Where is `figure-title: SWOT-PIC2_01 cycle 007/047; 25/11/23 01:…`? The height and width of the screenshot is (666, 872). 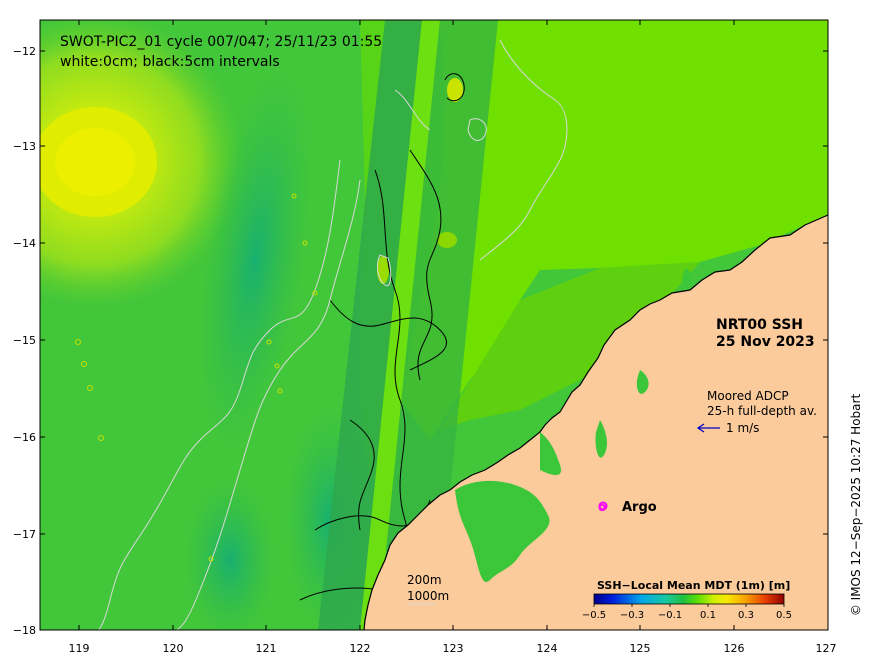 figure-title: SWOT-PIC2_01 cycle 007/047; 25/11/23 01:… is located at coordinates (221, 42).